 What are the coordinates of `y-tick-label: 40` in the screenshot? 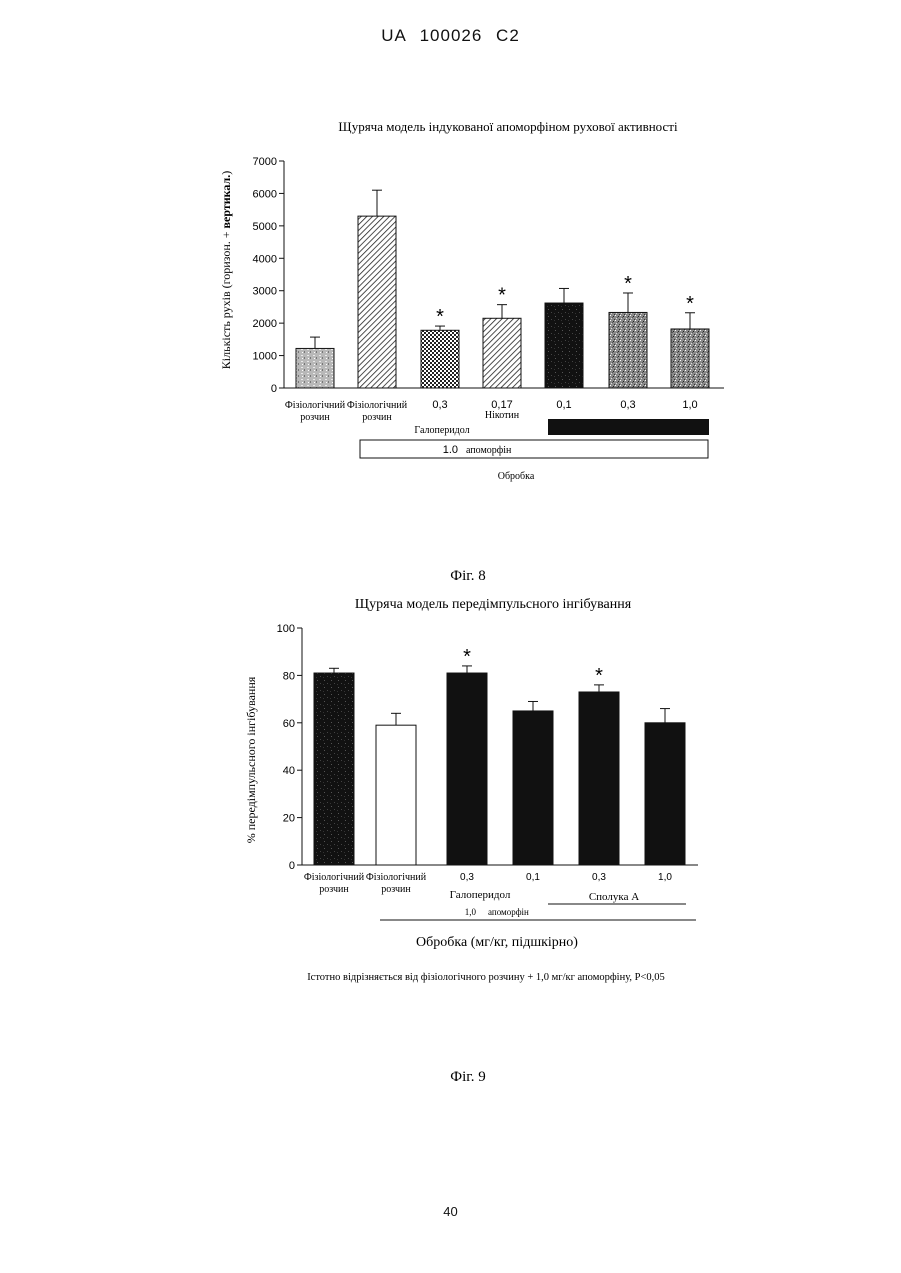 It's located at (289, 771).